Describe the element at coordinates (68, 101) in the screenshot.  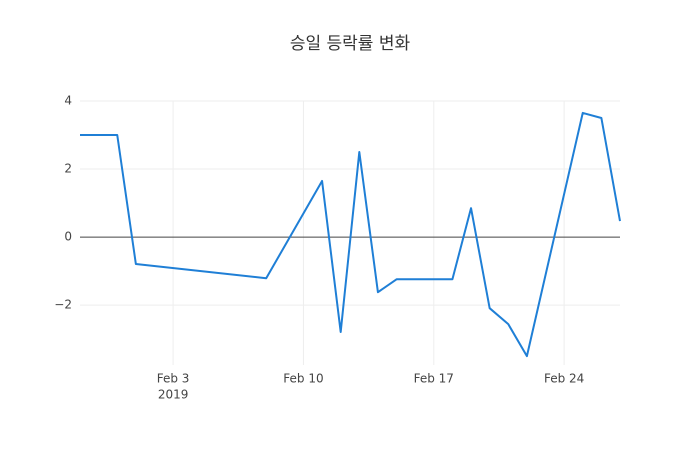
I see `y-tick-label: 4` at that location.